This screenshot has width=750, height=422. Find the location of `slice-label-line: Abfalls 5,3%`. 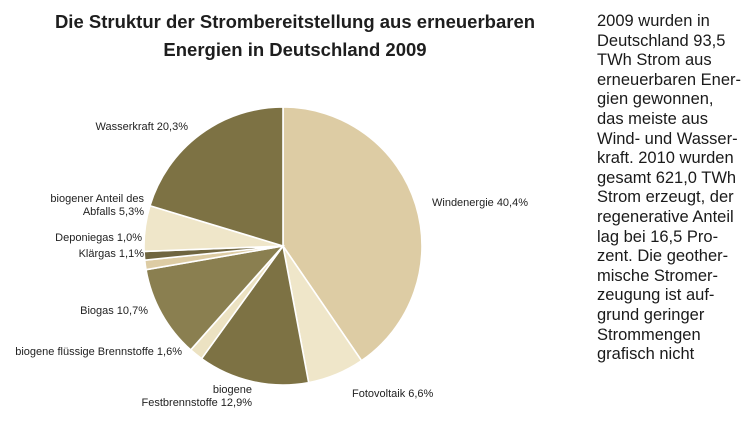

slice-label-line: Abfalls 5,3% is located at coordinates (113, 212).